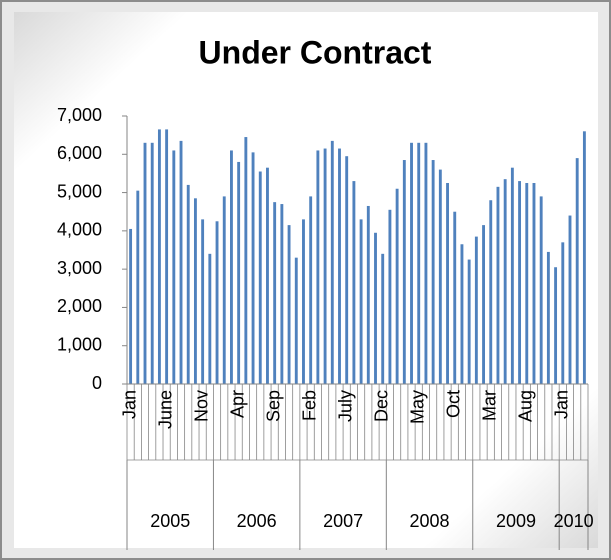  I want to click on year-label: 2008, so click(430, 521).